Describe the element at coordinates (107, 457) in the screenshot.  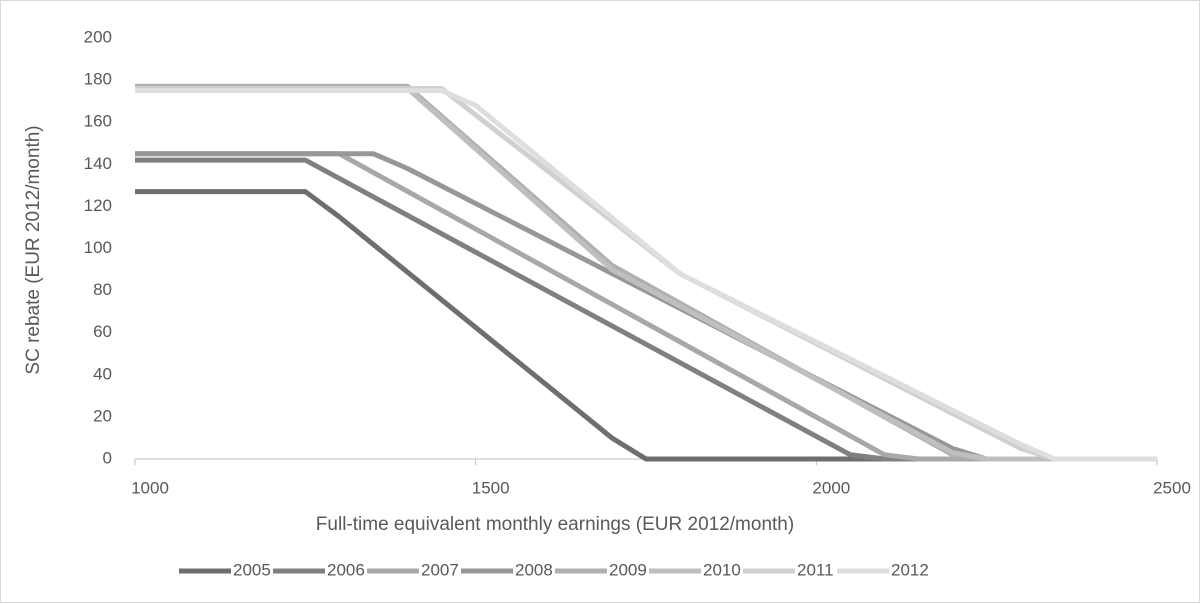
I see `y-tick-label: 0` at that location.